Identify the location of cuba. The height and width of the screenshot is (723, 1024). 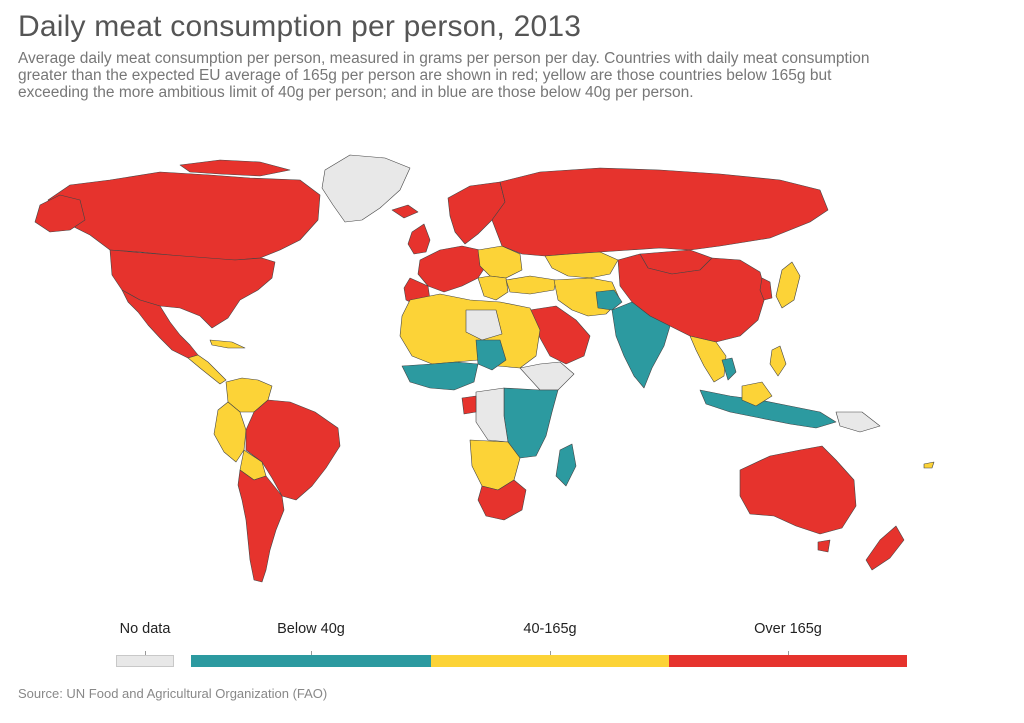
(227, 344).